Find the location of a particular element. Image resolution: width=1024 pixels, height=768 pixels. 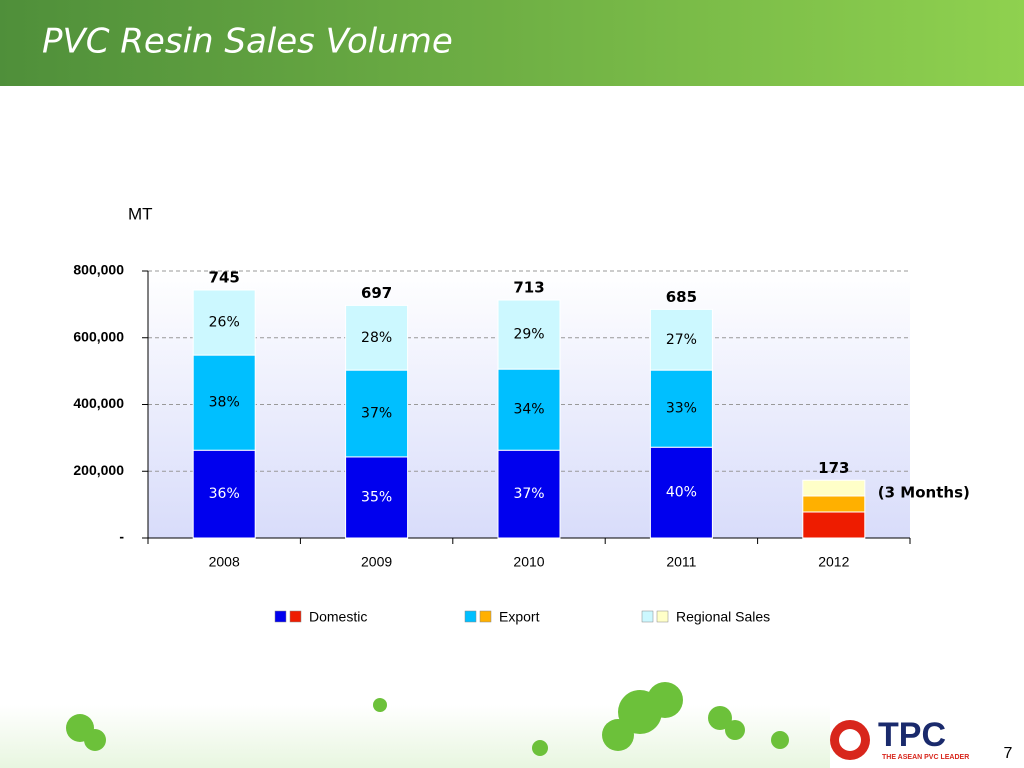

share-label: 38% is located at coordinates (224, 403).